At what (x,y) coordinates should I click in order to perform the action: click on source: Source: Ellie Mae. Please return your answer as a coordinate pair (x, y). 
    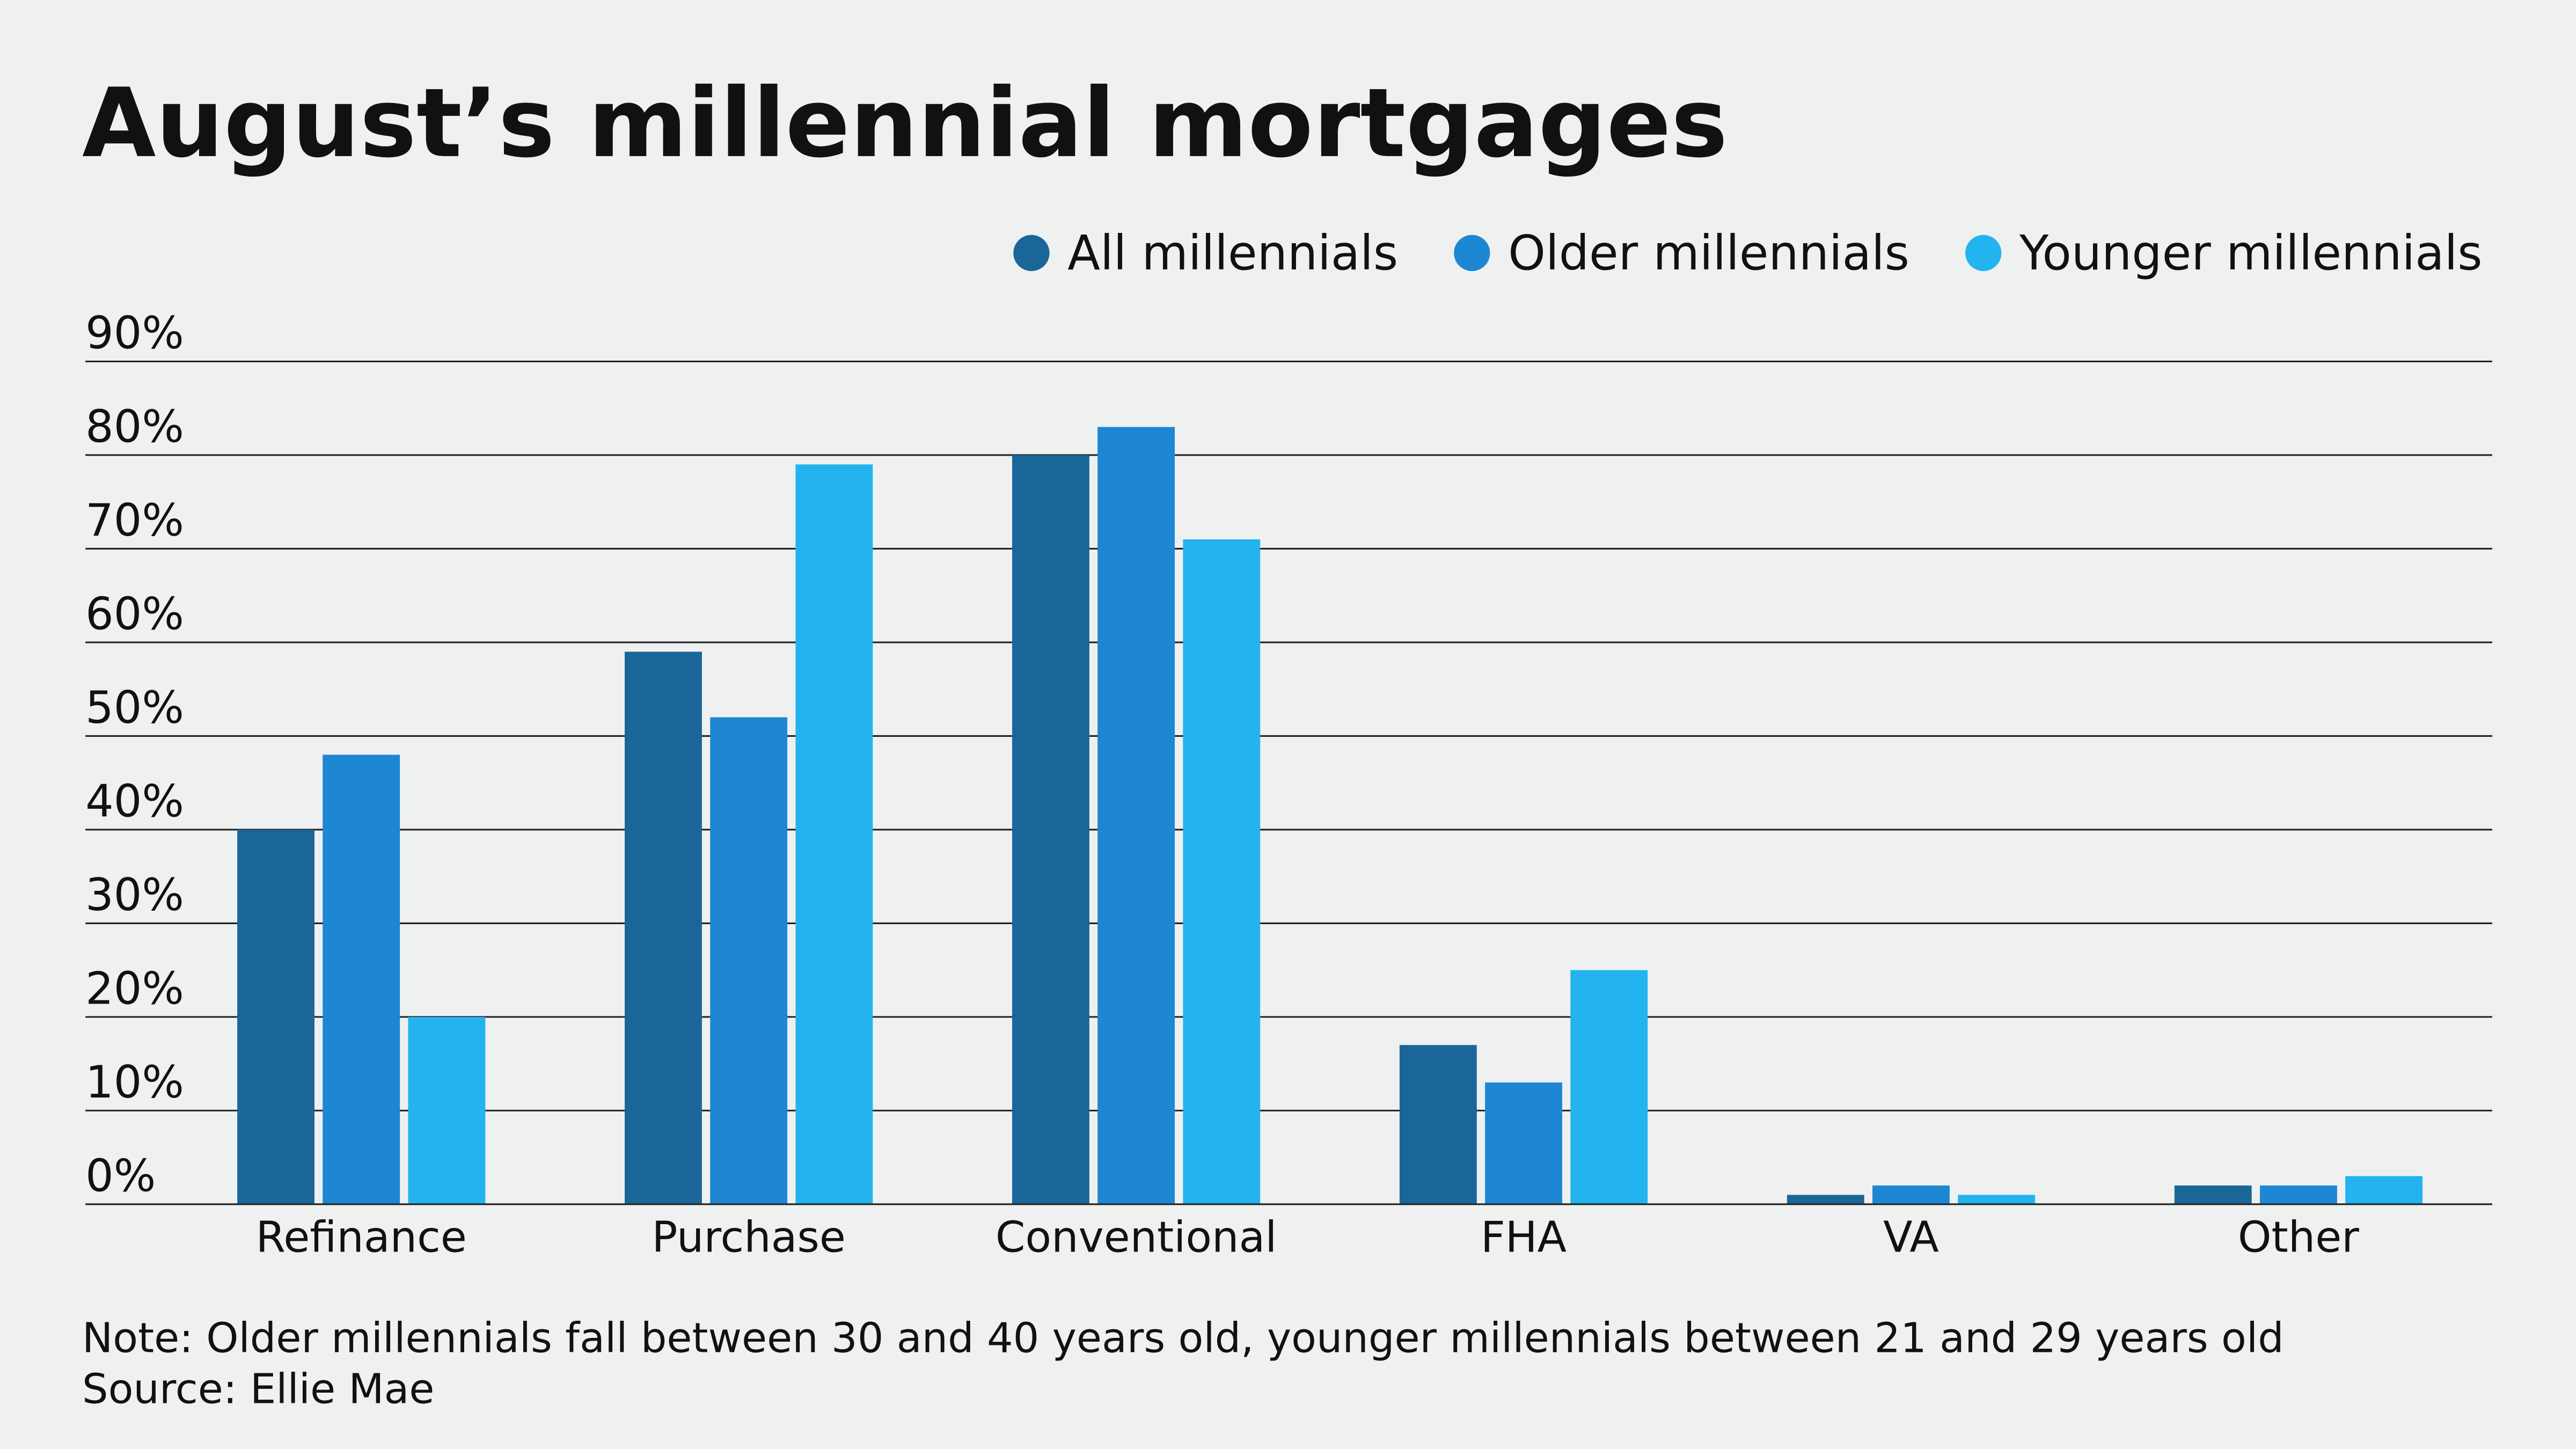
    Looking at the image, I should click on (258, 1389).